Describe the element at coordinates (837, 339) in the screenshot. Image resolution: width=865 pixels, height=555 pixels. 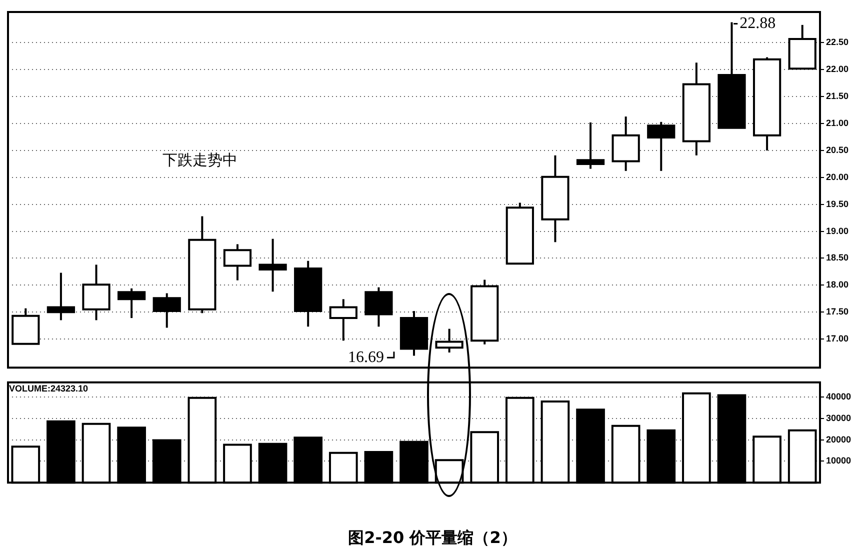
I see `y-tick-label: 17.00` at that location.